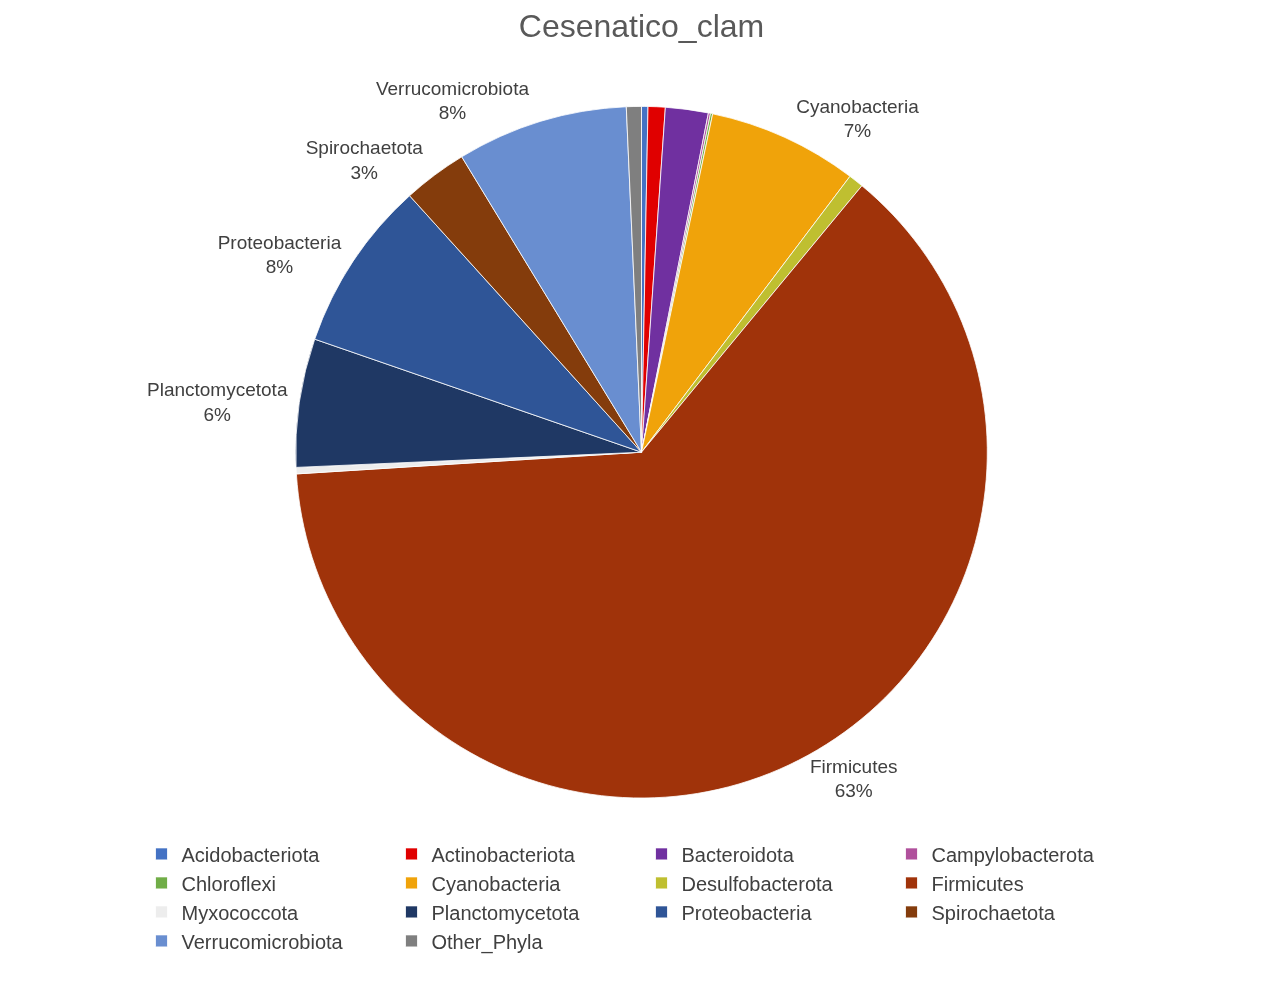 Image resolution: width=1283 pixels, height=1000 pixels. What do you see at coordinates (262, 941) in the screenshot?
I see `legend-label: Verrucomicrobiota` at bounding box center [262, 941].